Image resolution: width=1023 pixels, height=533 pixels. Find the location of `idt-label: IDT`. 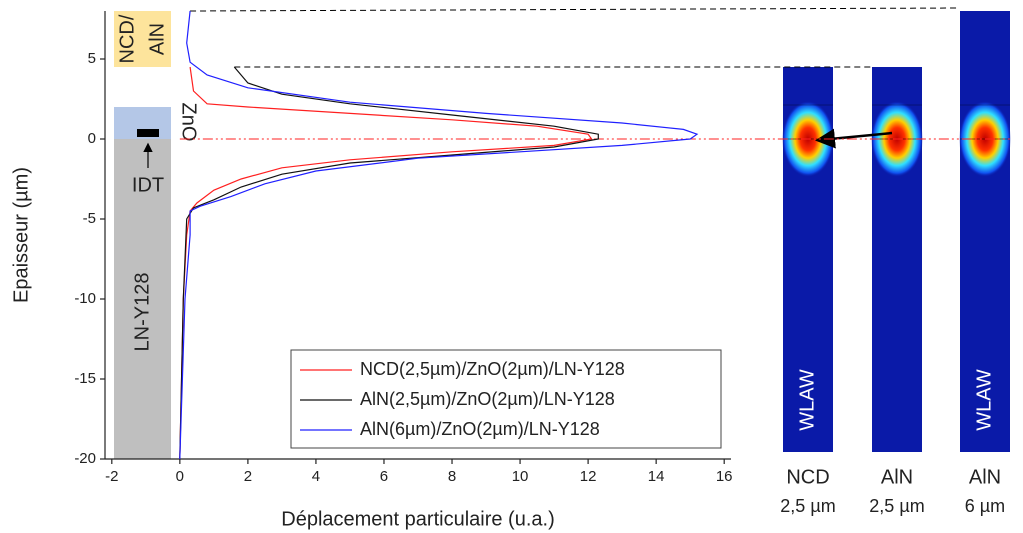

idt-label: IDT is located at coordinates (148, 185).